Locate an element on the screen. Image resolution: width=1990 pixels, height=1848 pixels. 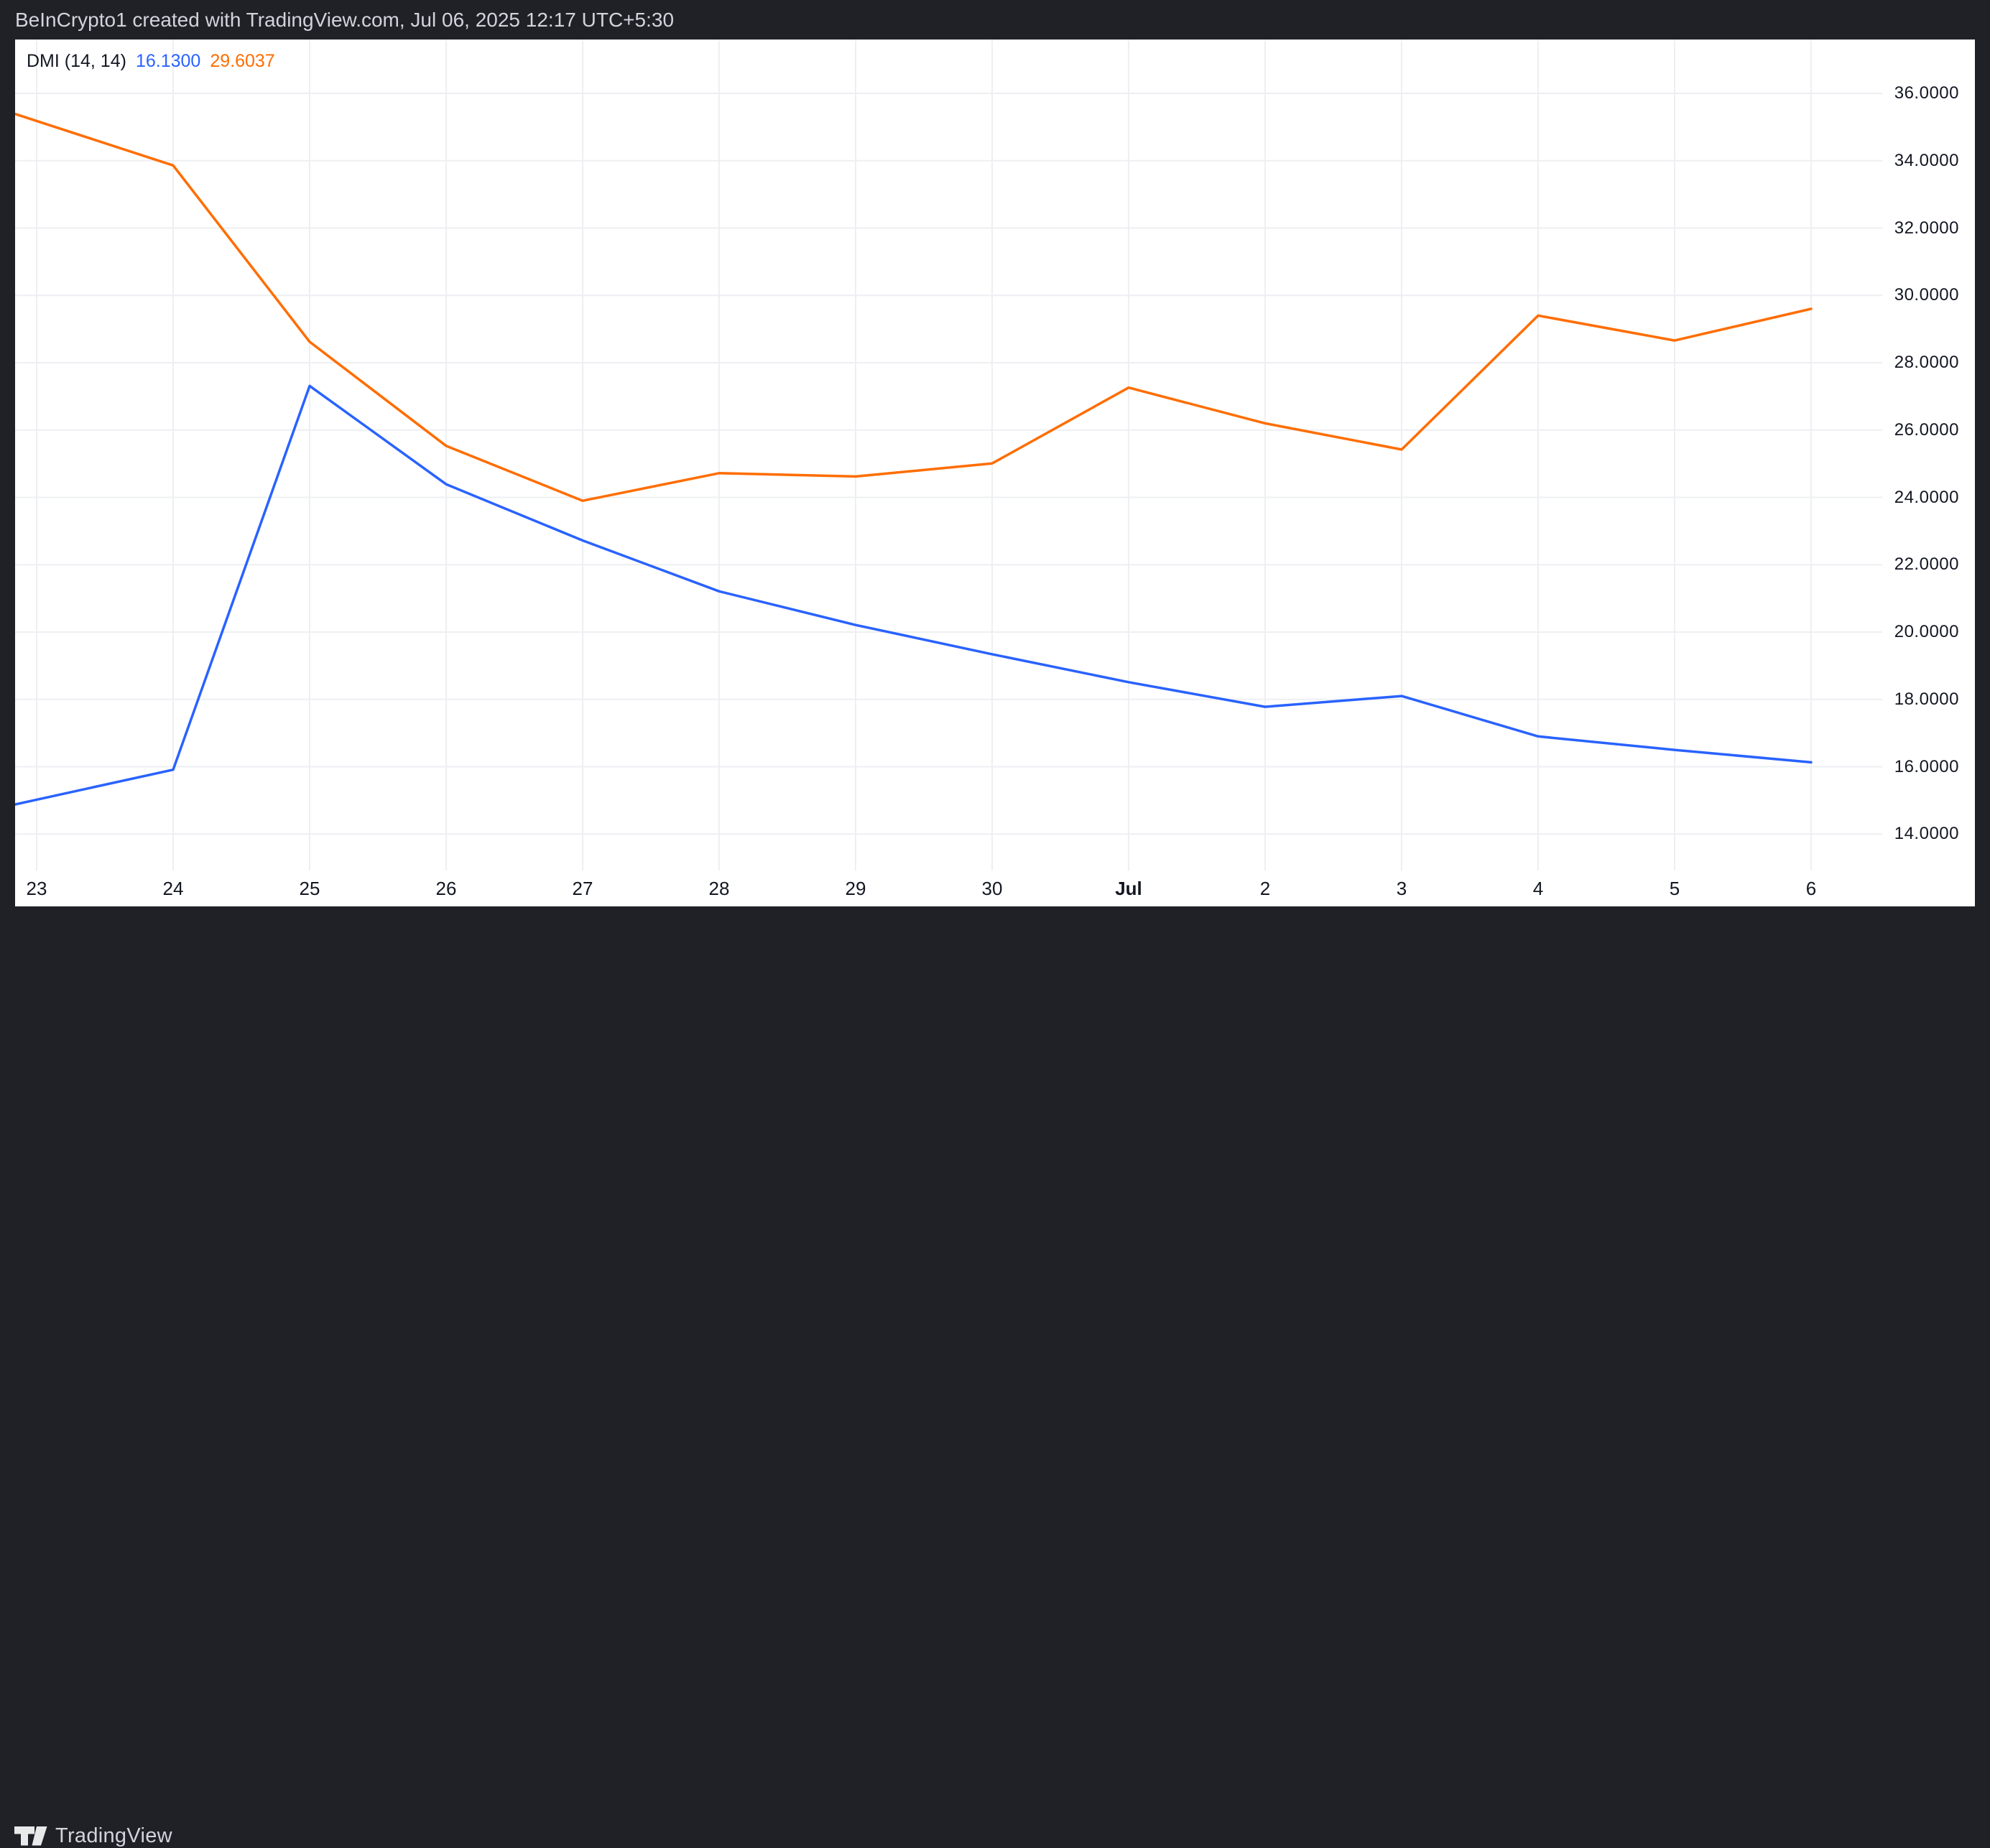
price-label: 22.0000 is located at coordinates (1926, 564).